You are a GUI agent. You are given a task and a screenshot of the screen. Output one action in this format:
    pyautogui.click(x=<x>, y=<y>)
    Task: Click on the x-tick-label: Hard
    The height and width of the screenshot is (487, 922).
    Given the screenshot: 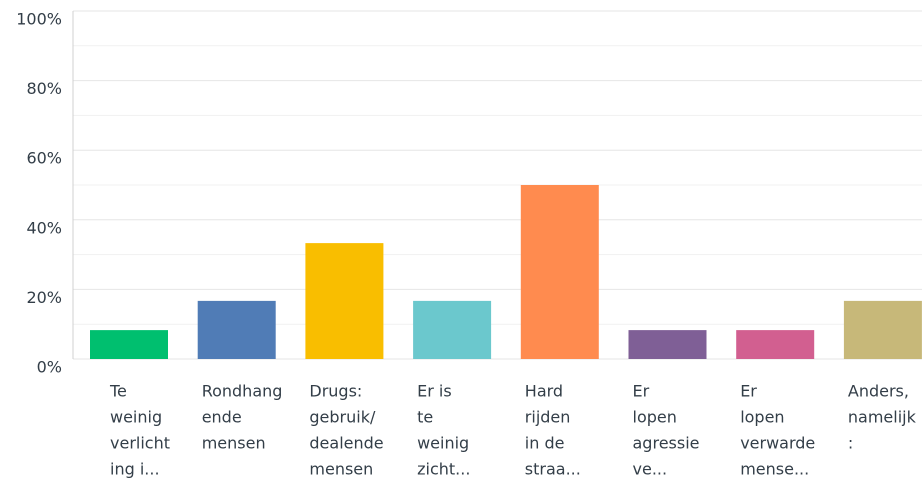 What is the action you would take?
    pyautogui.click(x=544, y=391)
    